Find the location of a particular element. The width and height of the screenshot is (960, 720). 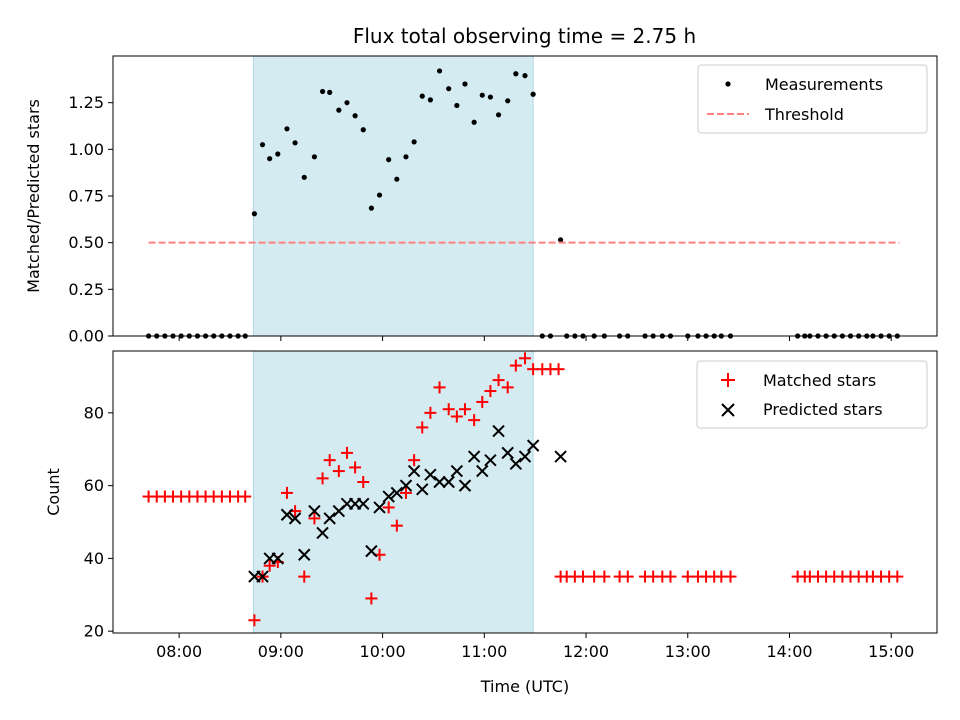

x-tick-label: 13:00 is located at coordinates (688, 651).